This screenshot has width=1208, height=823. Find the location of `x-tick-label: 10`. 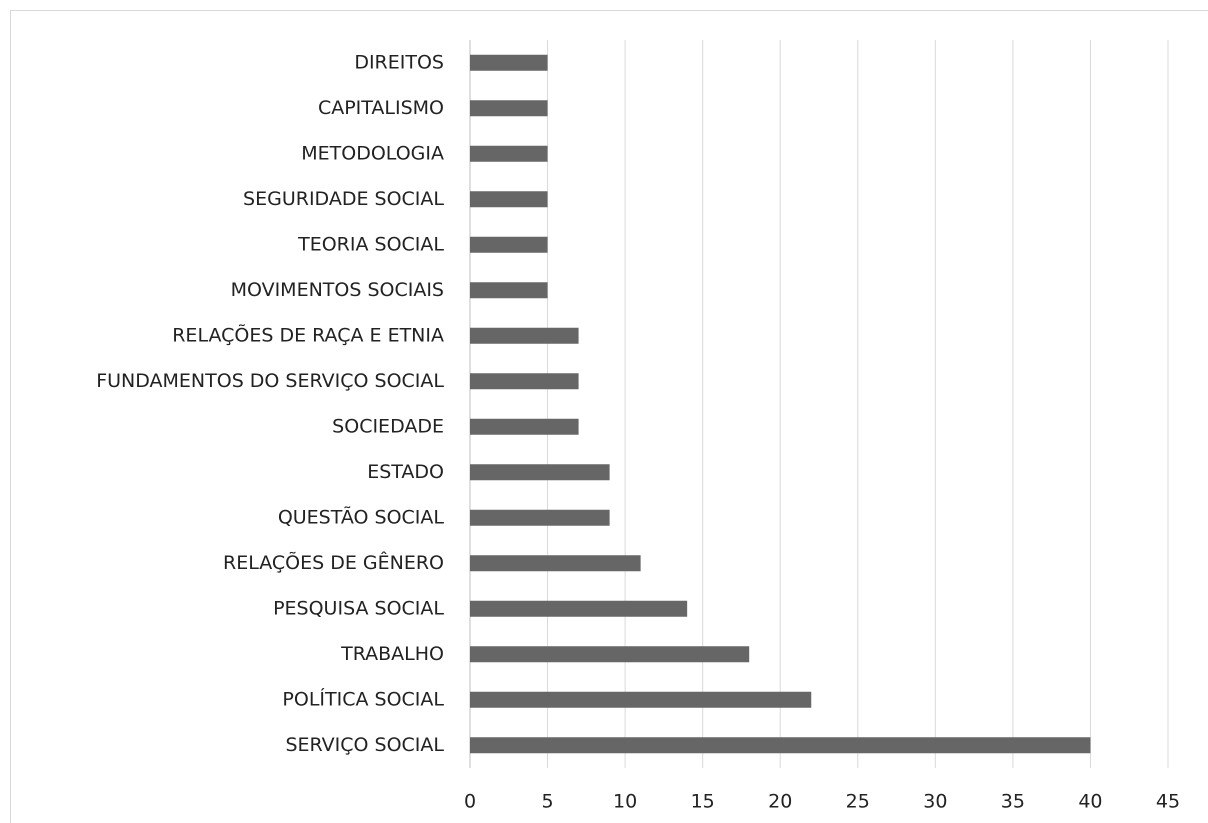

x-tick-label: 10 is located at coordinates (625, 802).